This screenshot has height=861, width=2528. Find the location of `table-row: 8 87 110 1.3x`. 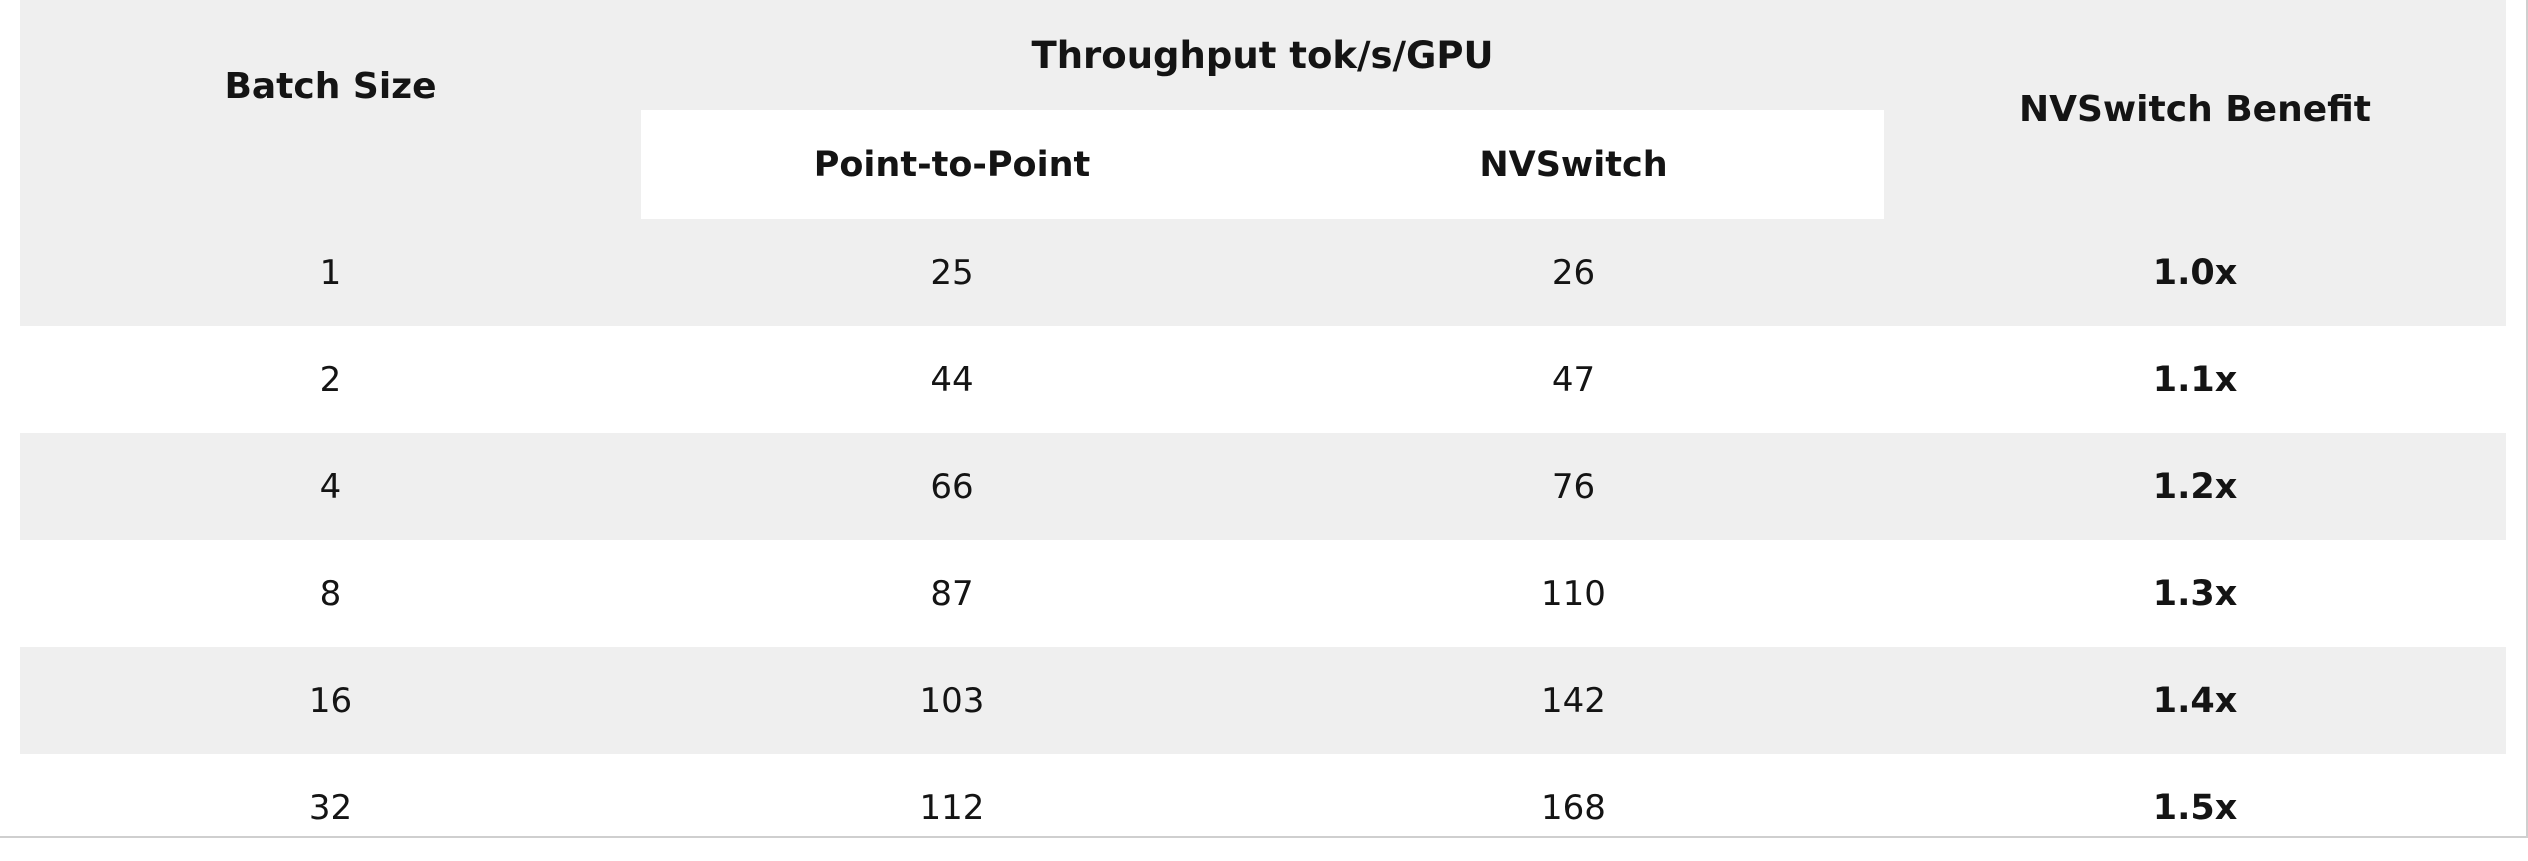

table-row: 8 87 110 1.3x is located at coordinates (1263, 593).